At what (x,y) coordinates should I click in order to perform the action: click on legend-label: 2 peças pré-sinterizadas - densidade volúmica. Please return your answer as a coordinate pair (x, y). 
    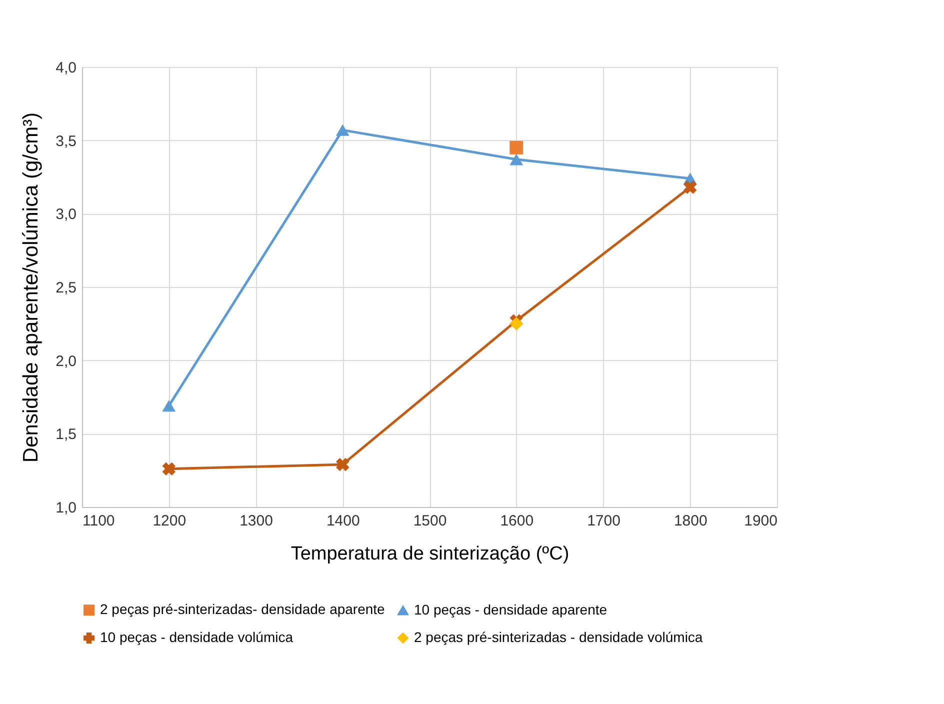
    Looking at the image, I should click on (558, 637).